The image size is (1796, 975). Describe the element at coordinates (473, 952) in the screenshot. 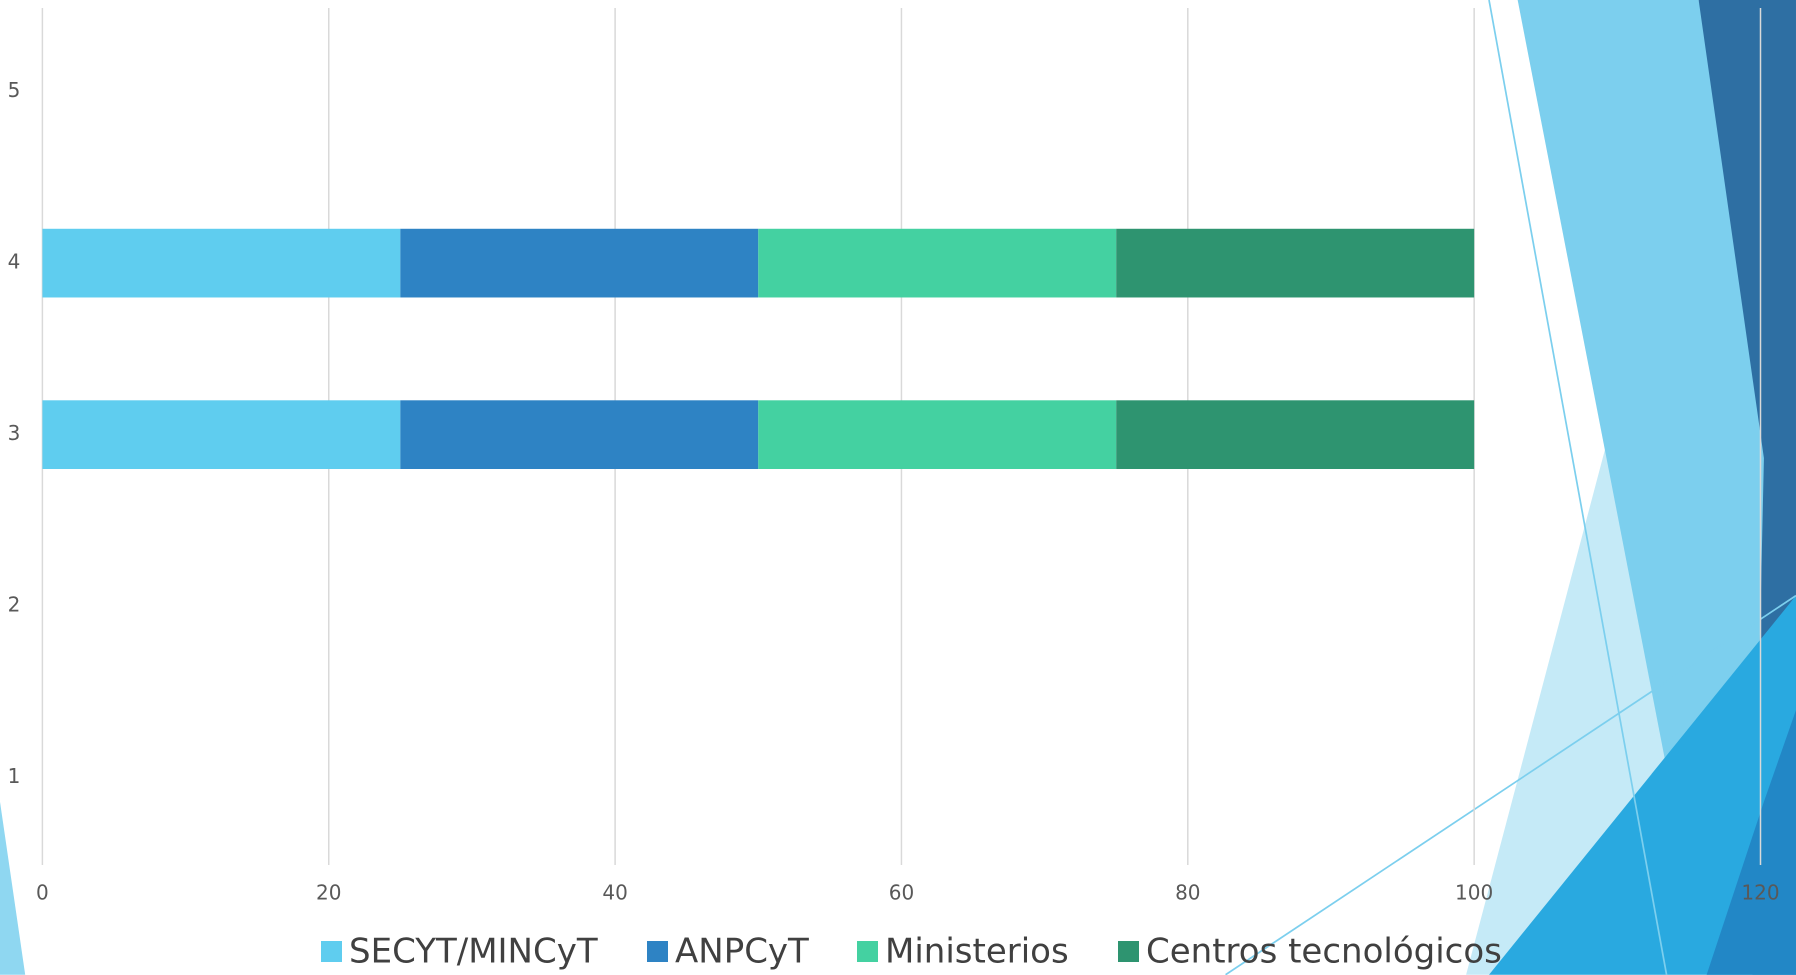

I see `legend-label: SECYT/MINCyT` at that location.